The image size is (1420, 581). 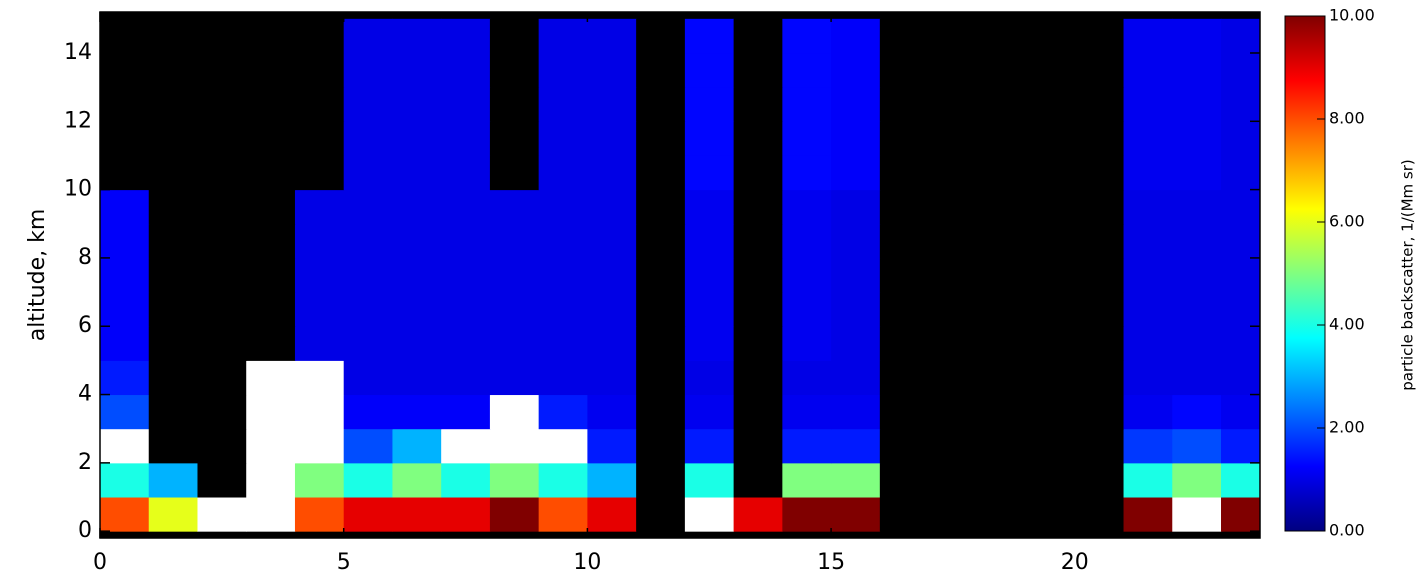 What do you see at coordinates (1347, 530) in the screenshot?
I see `colorbar-tick-label: 0.00` at bounding box center [1347, 530].